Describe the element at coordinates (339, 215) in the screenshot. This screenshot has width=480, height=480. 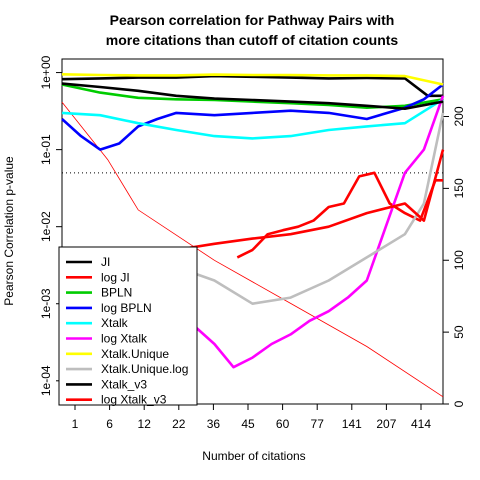
I see `series-line-log-ji` at that location.